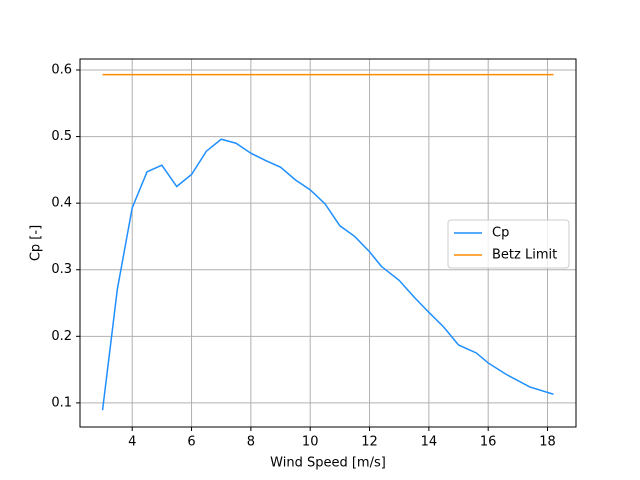 Image resolution: width=640 pixels, height=480 pixels. I want to click on x-tick-label: 14, so click(429, 442).